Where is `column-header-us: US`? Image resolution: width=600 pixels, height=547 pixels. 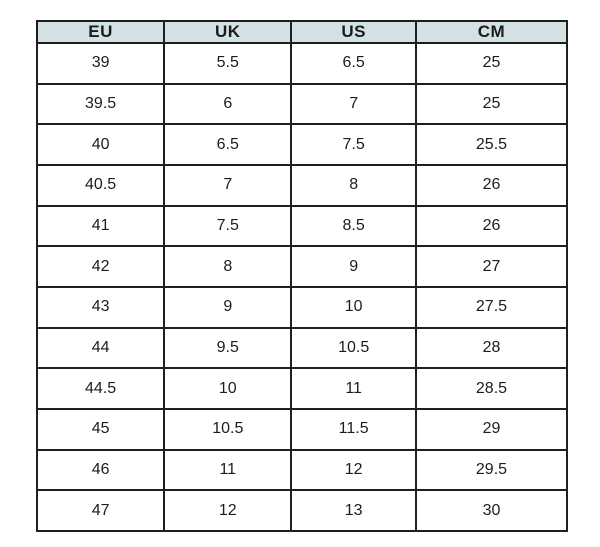
column-header-us: US is located at coordinates (353, 32).